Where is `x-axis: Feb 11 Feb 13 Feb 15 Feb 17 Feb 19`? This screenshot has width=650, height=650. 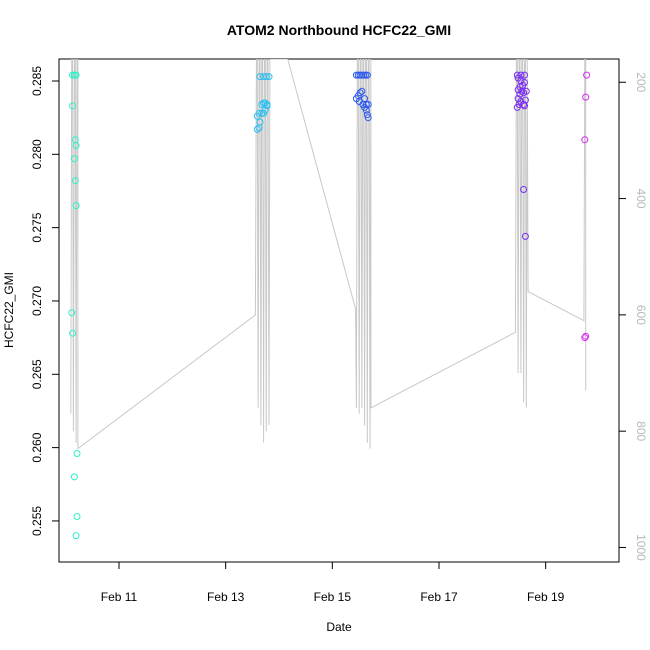
x-axis: Feb 11 Feb 13 Feb 15 Feb 17 Feb 19 is located at coordinates (333, 582).